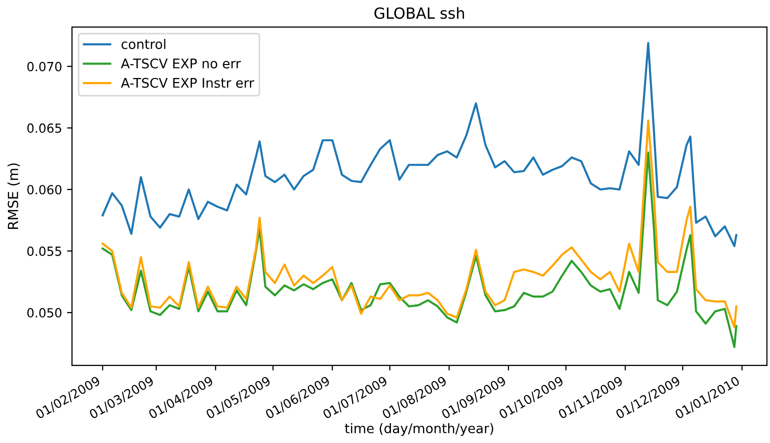 The width and height of the screenshot is (770, 443). Describe the element at coordinates (44, 189) in the screenshot. I see `y-tick-label: 0.060` at that location.